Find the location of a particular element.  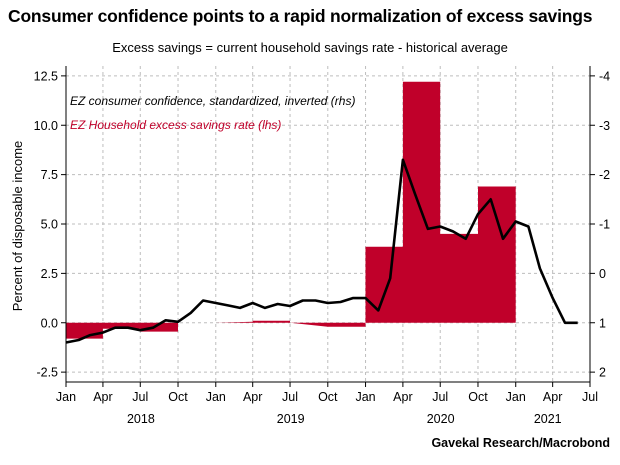

y-left-tick-label: 2.5 is located at coordinates (49, 274).